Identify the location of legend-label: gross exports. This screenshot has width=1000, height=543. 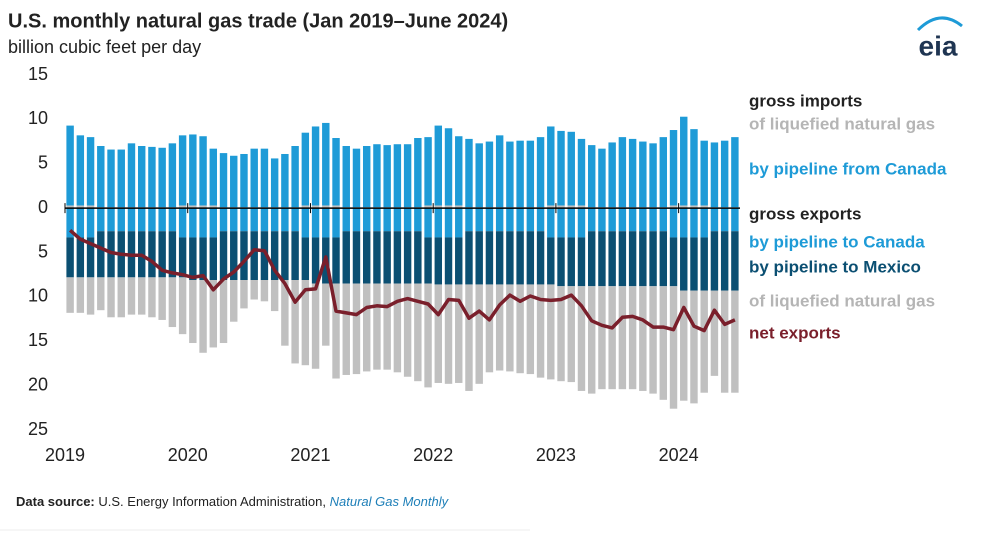
(805, 213).